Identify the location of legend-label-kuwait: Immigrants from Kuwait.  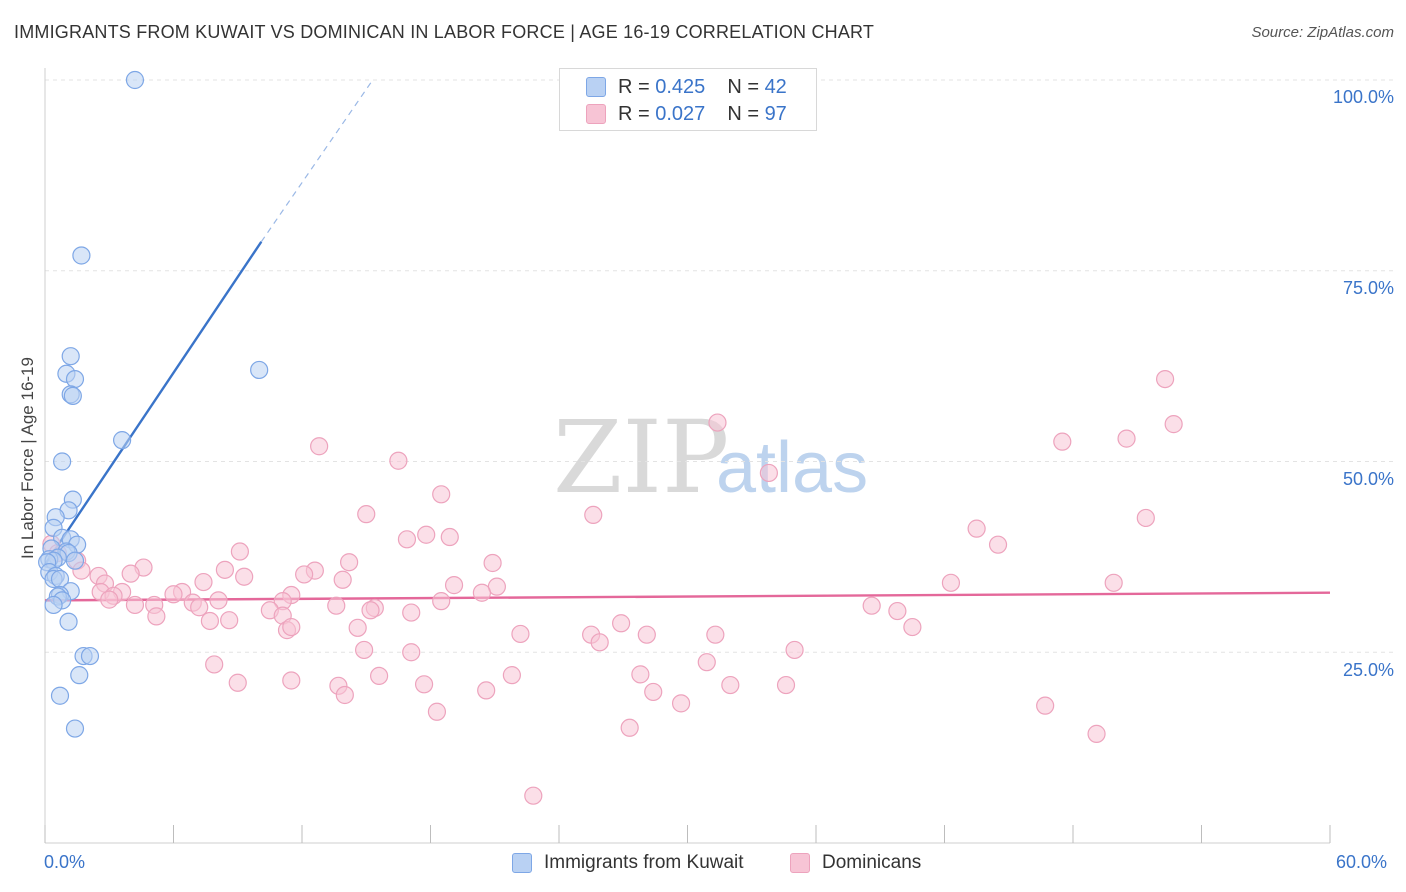
(644, 862).